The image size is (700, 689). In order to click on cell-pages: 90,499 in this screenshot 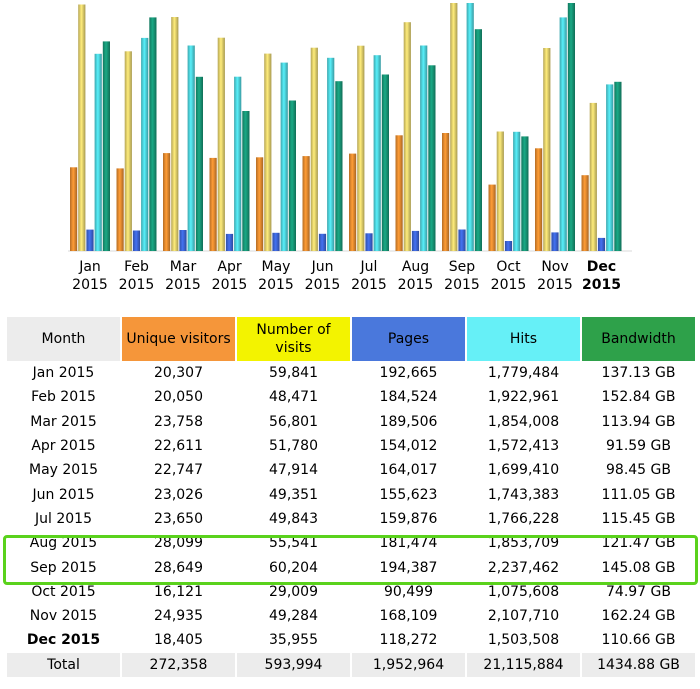, I will do `click(408, 591)`.